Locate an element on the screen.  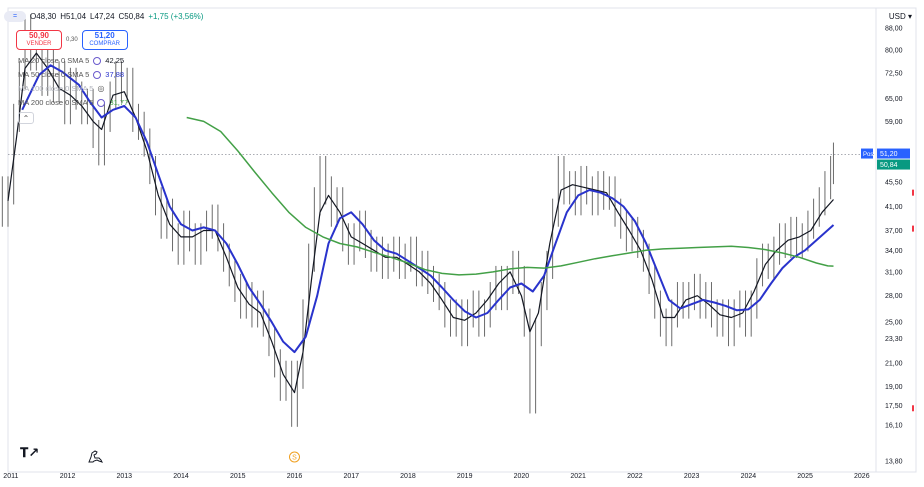
ohlc-change: +1,75 (+3,56%) is located at coordinates (176, 16).